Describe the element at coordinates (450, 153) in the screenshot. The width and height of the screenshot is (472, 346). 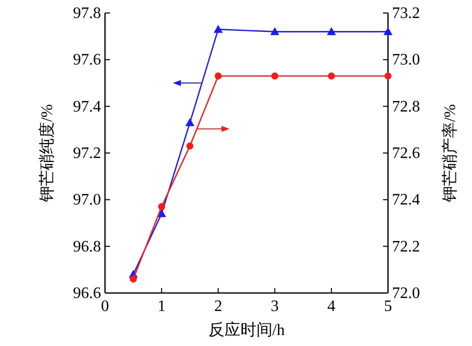
I see `y2-axis-title: 钾芒硝产率/%` at that location.